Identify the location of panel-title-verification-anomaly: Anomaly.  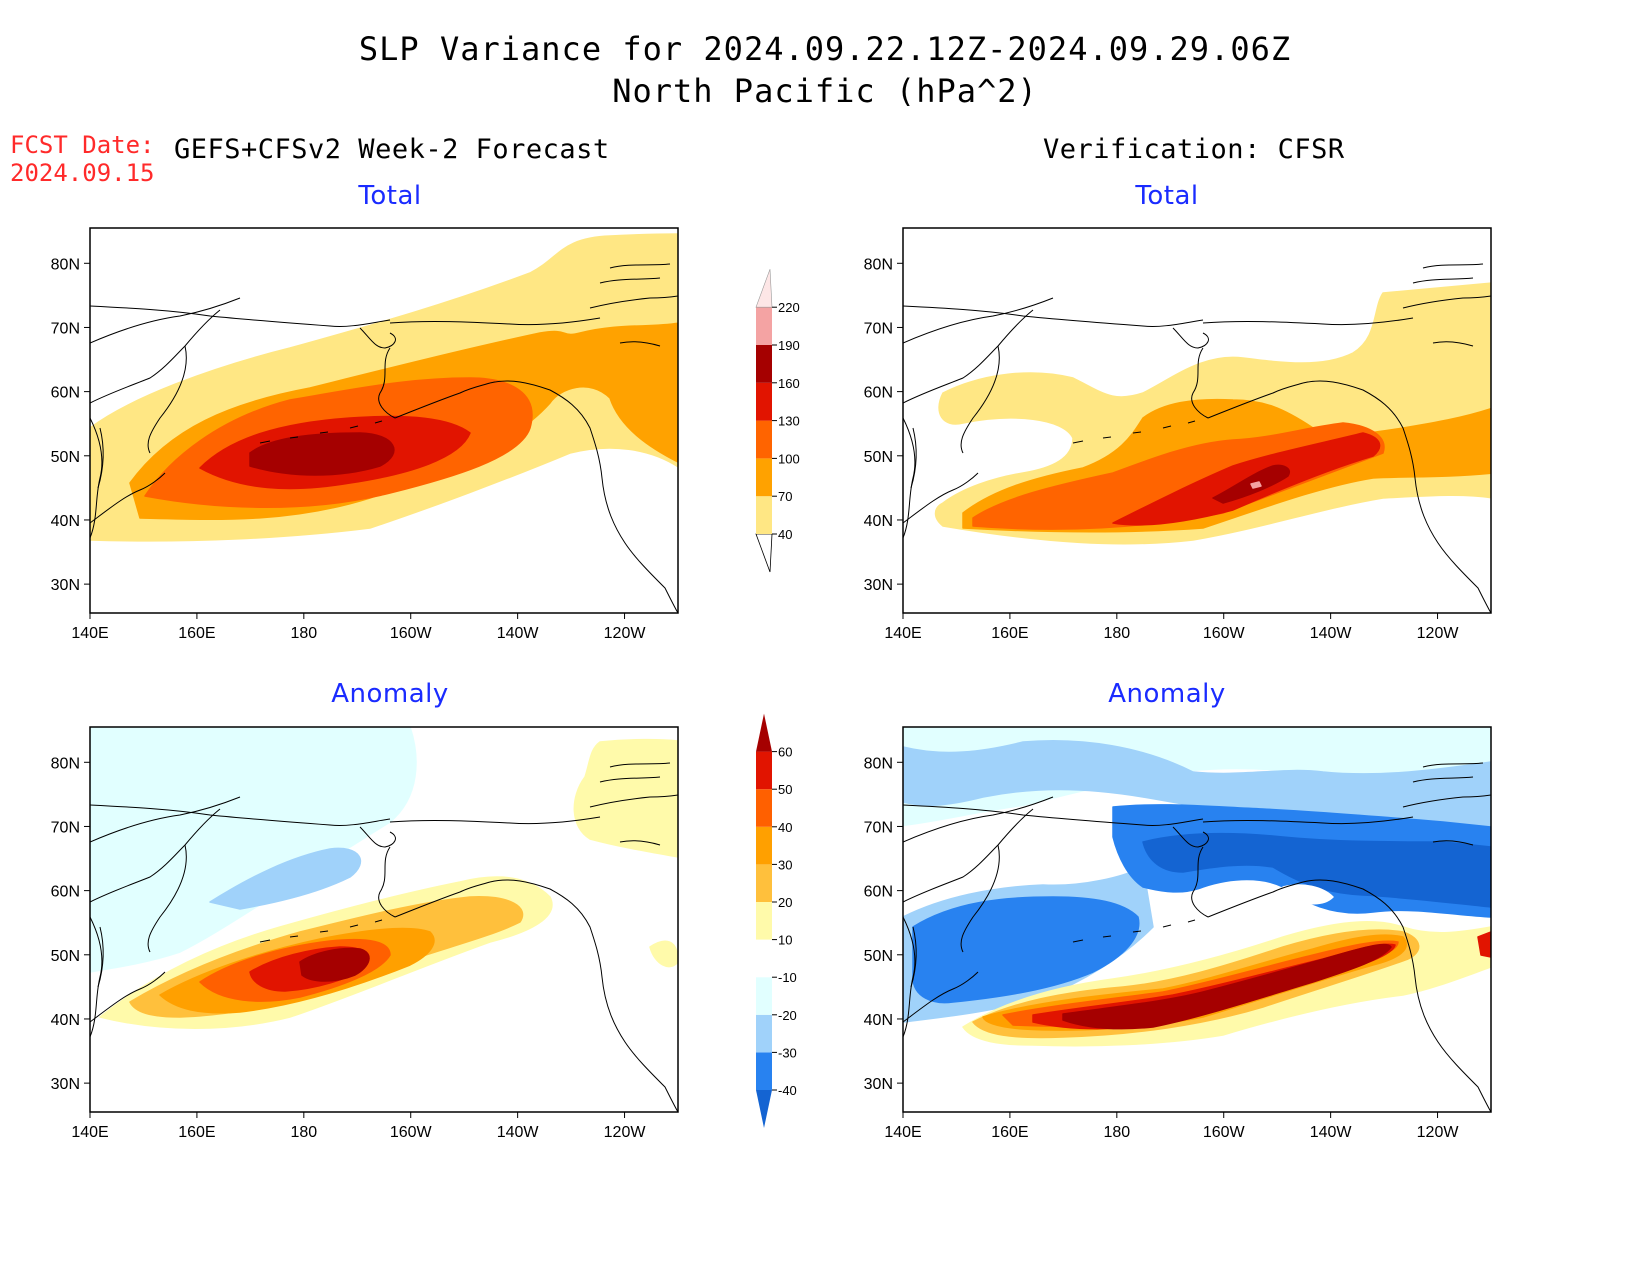
(1167, 694).